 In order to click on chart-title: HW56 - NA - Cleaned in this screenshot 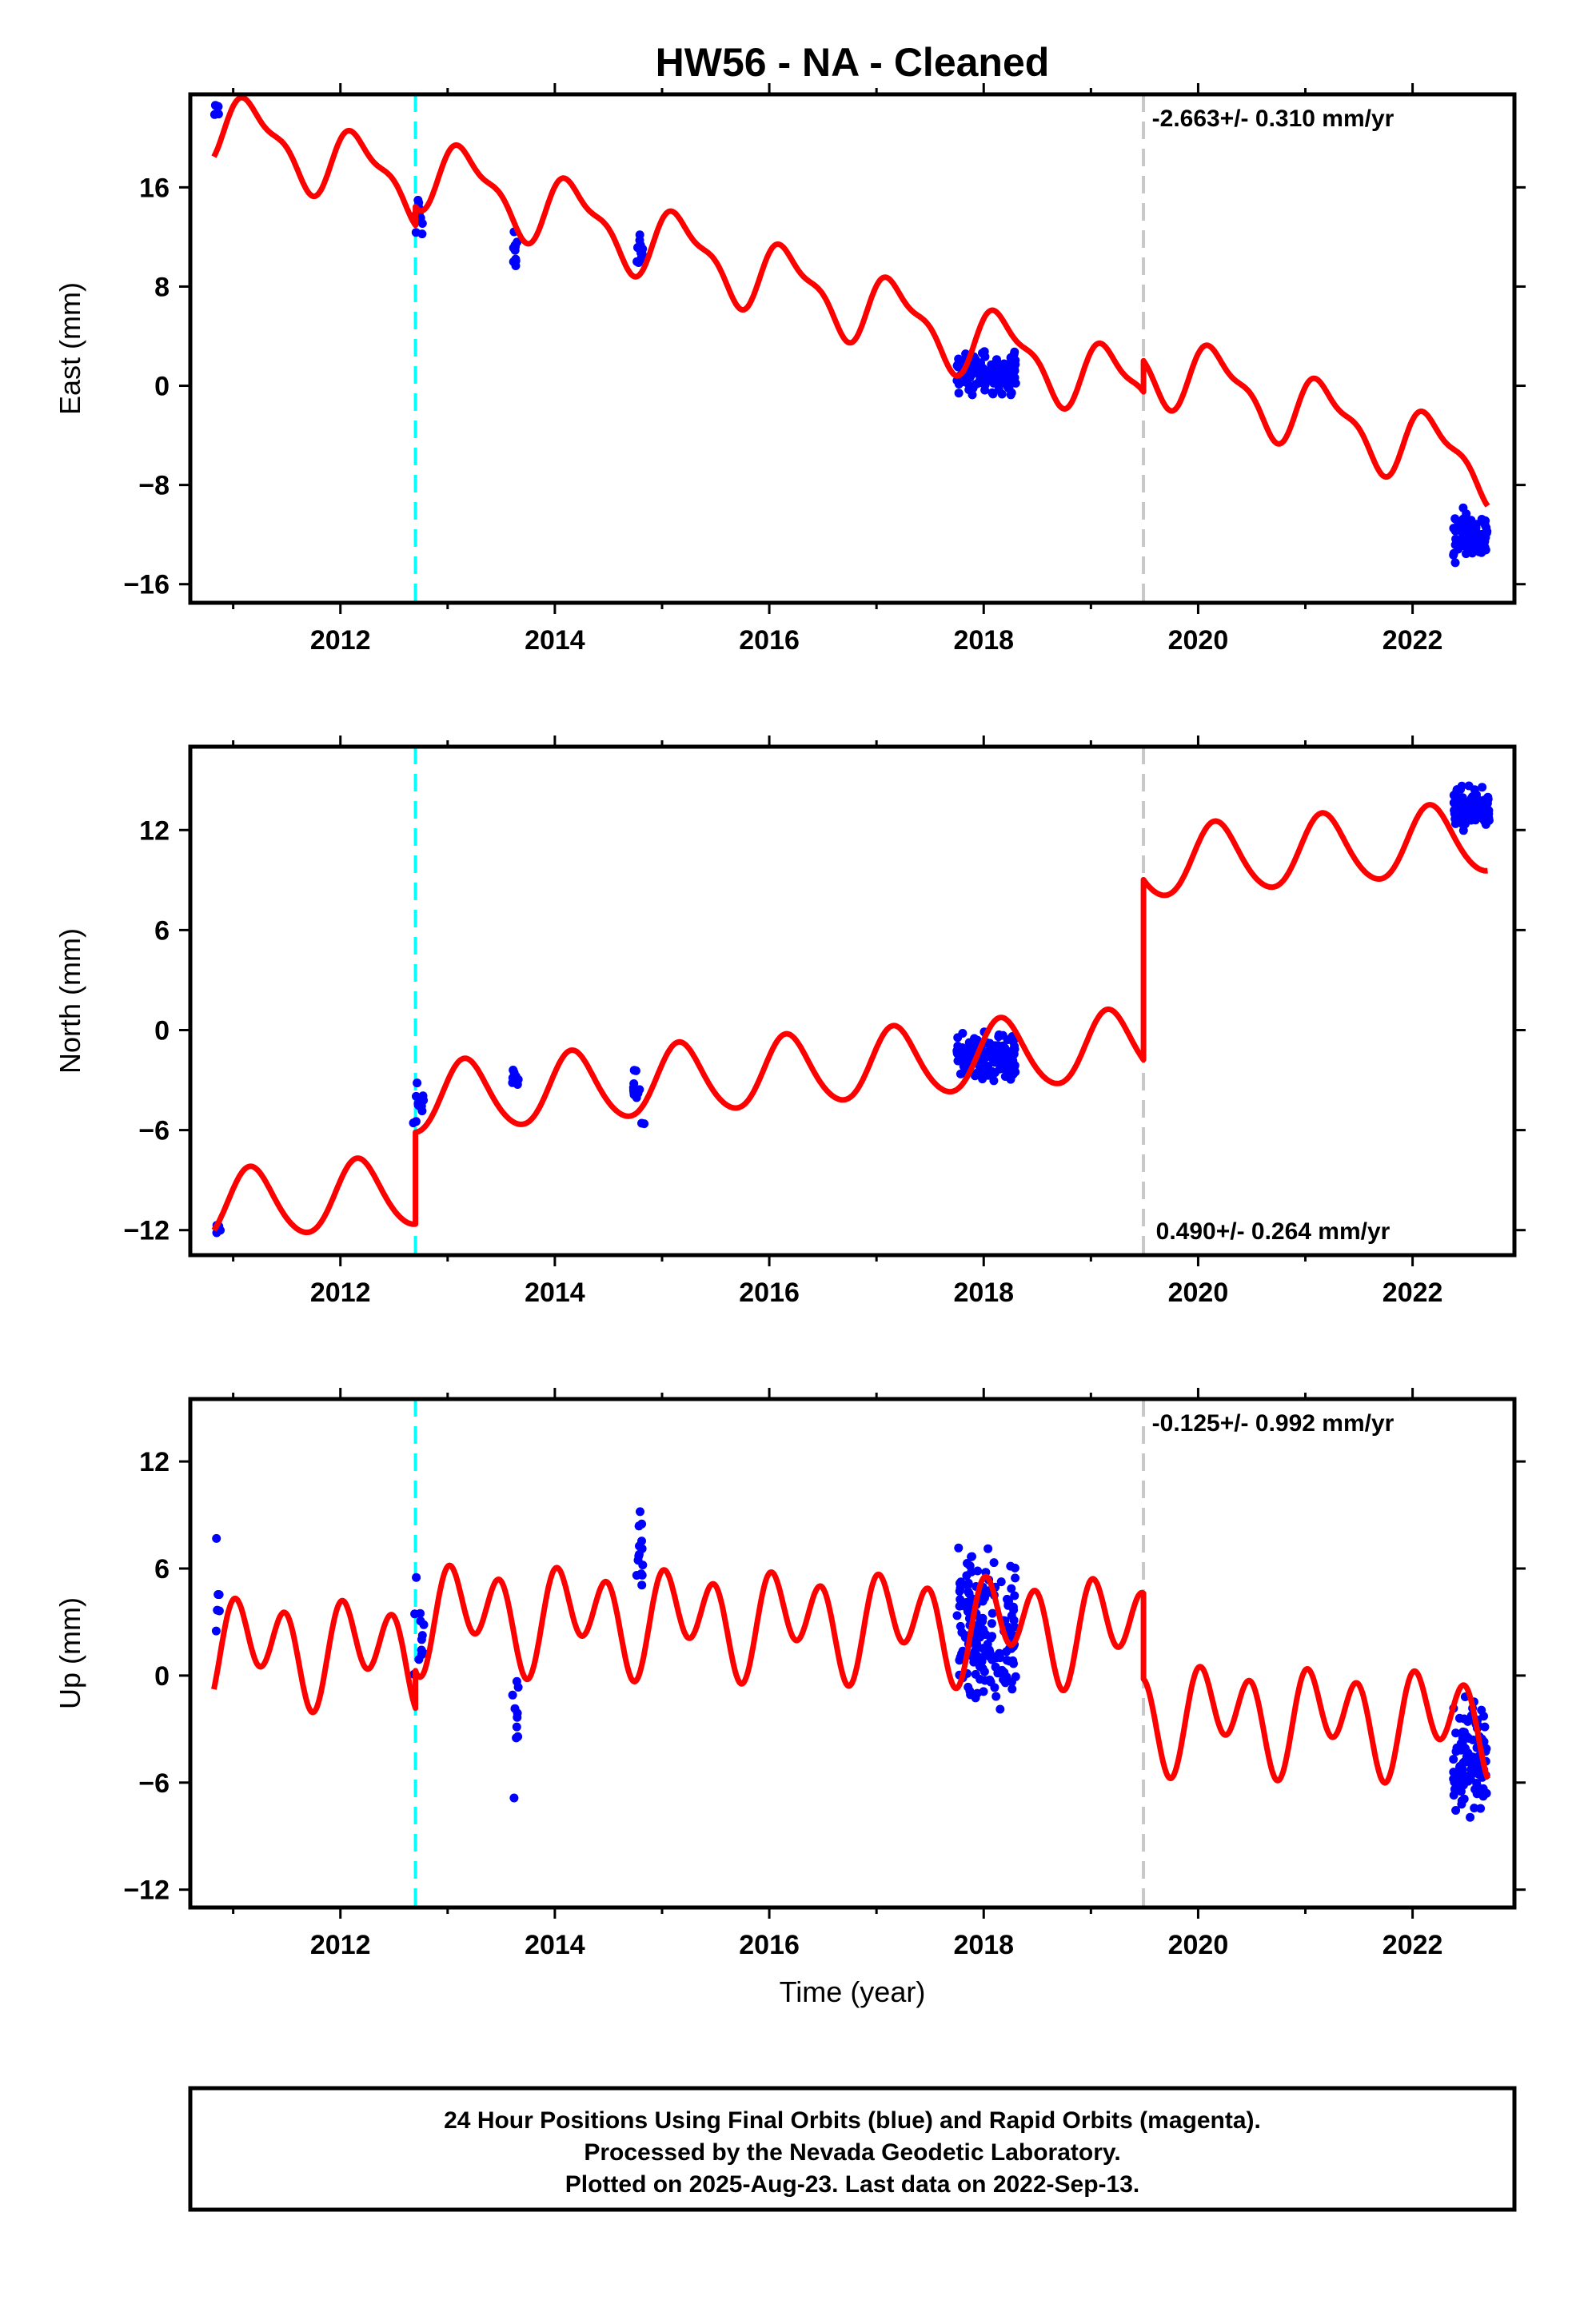, I will do `click(853, 62)`.